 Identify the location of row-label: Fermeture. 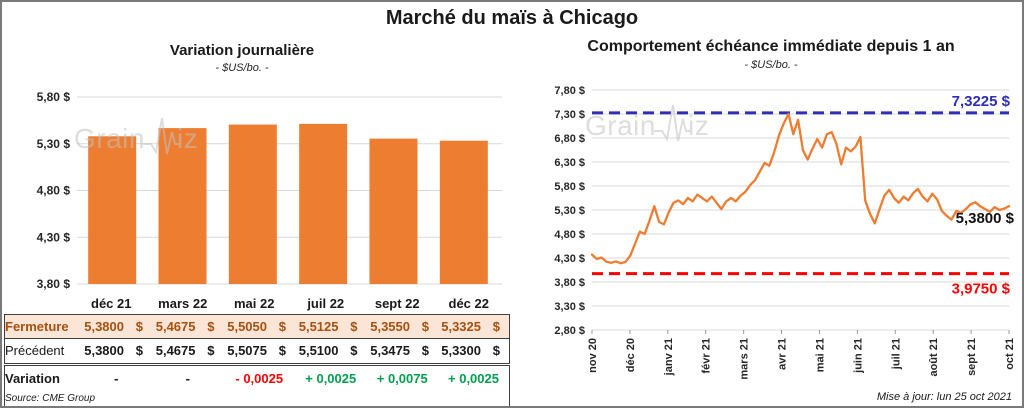
(42, 326).